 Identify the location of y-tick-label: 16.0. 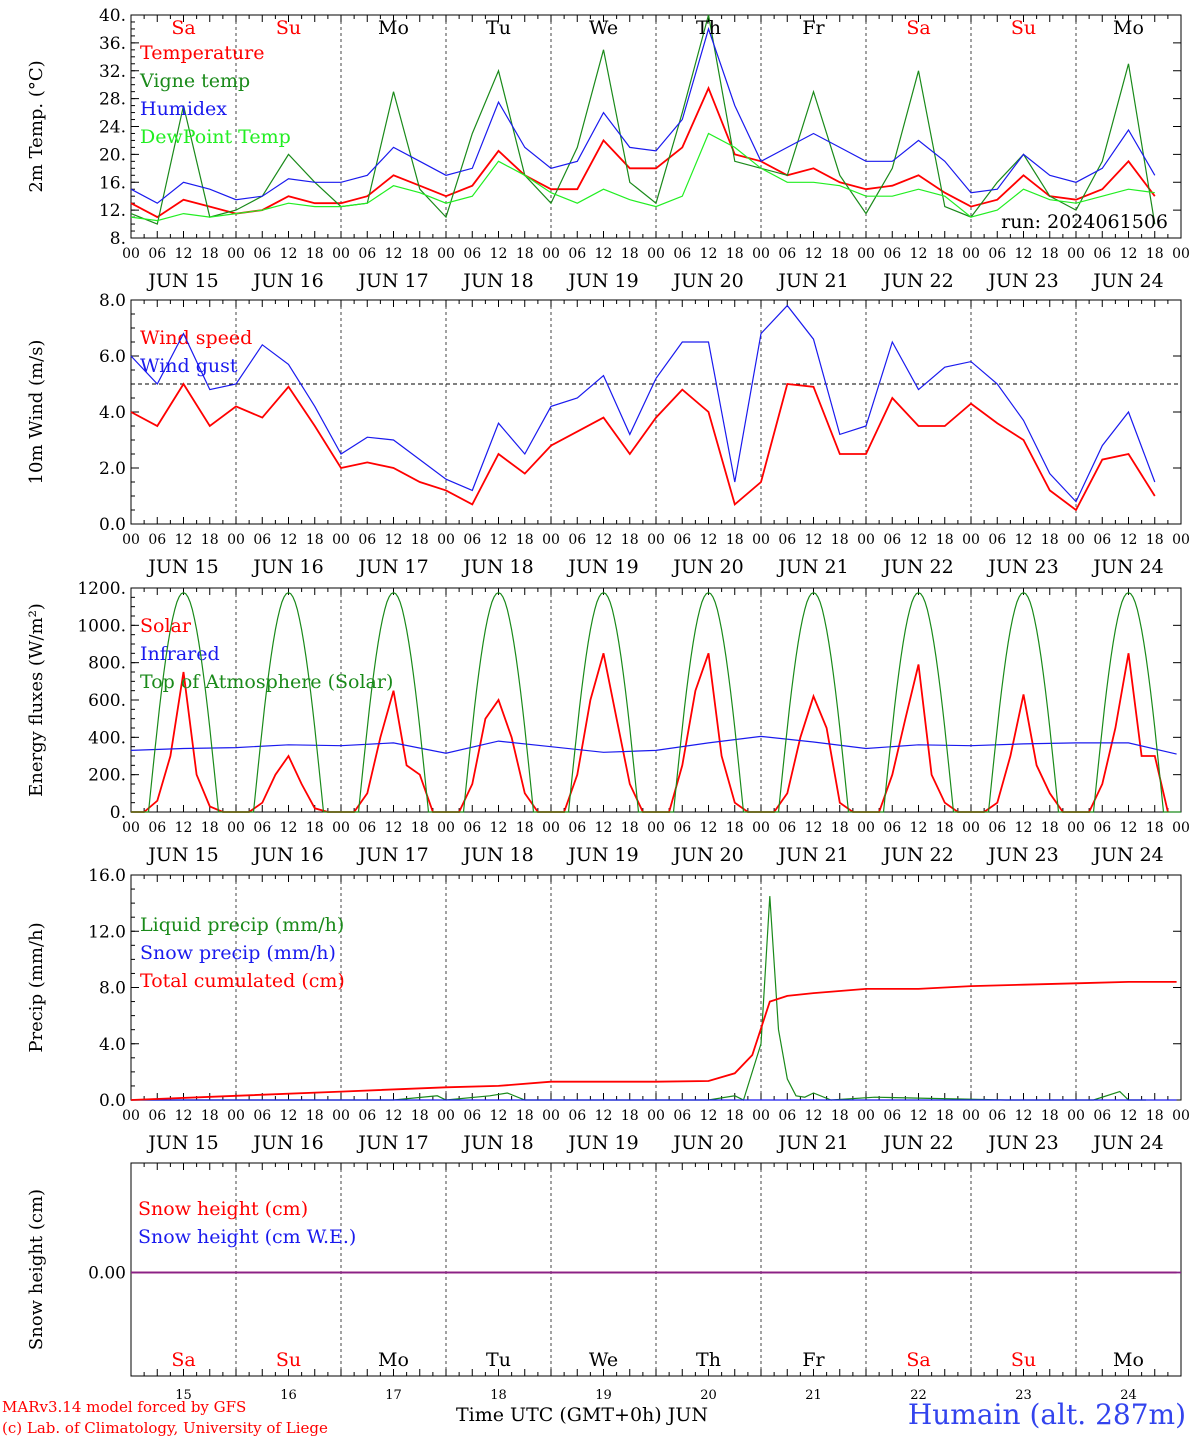
(107, 876).